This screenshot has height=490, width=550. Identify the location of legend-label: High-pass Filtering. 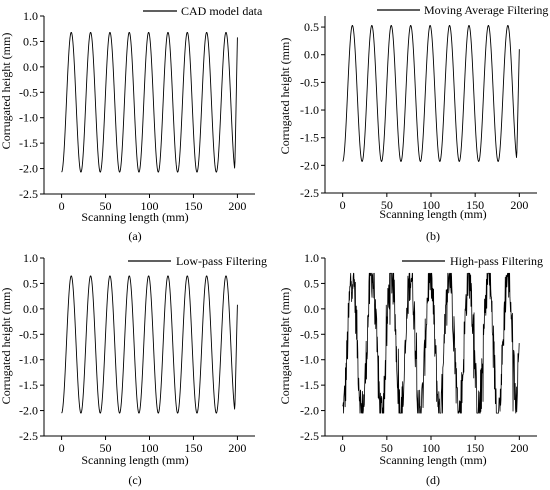
(496, 261).